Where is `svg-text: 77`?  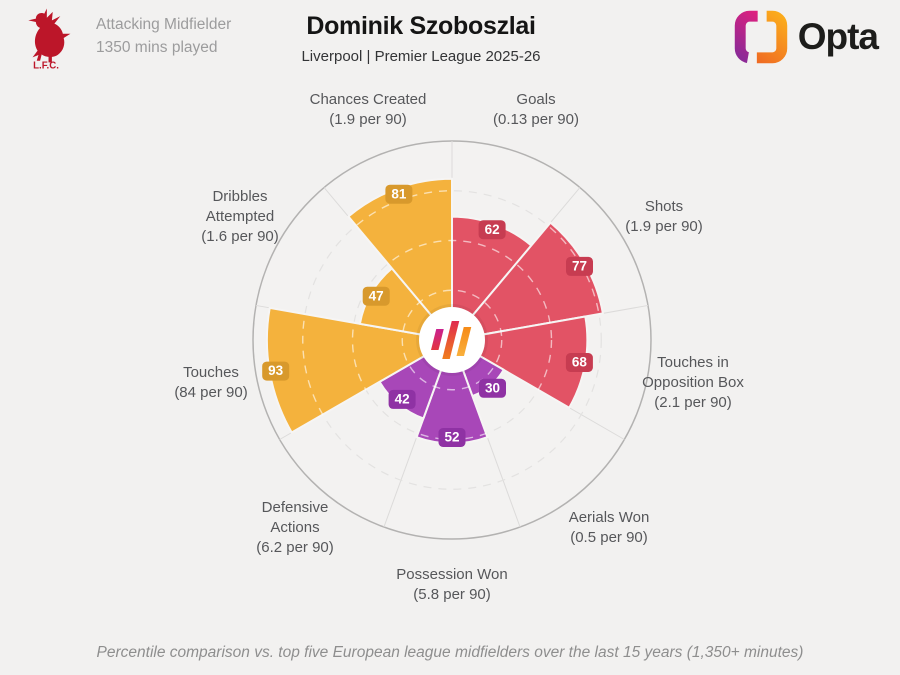
svg-text: 77 is located at coordinates (579, 265).